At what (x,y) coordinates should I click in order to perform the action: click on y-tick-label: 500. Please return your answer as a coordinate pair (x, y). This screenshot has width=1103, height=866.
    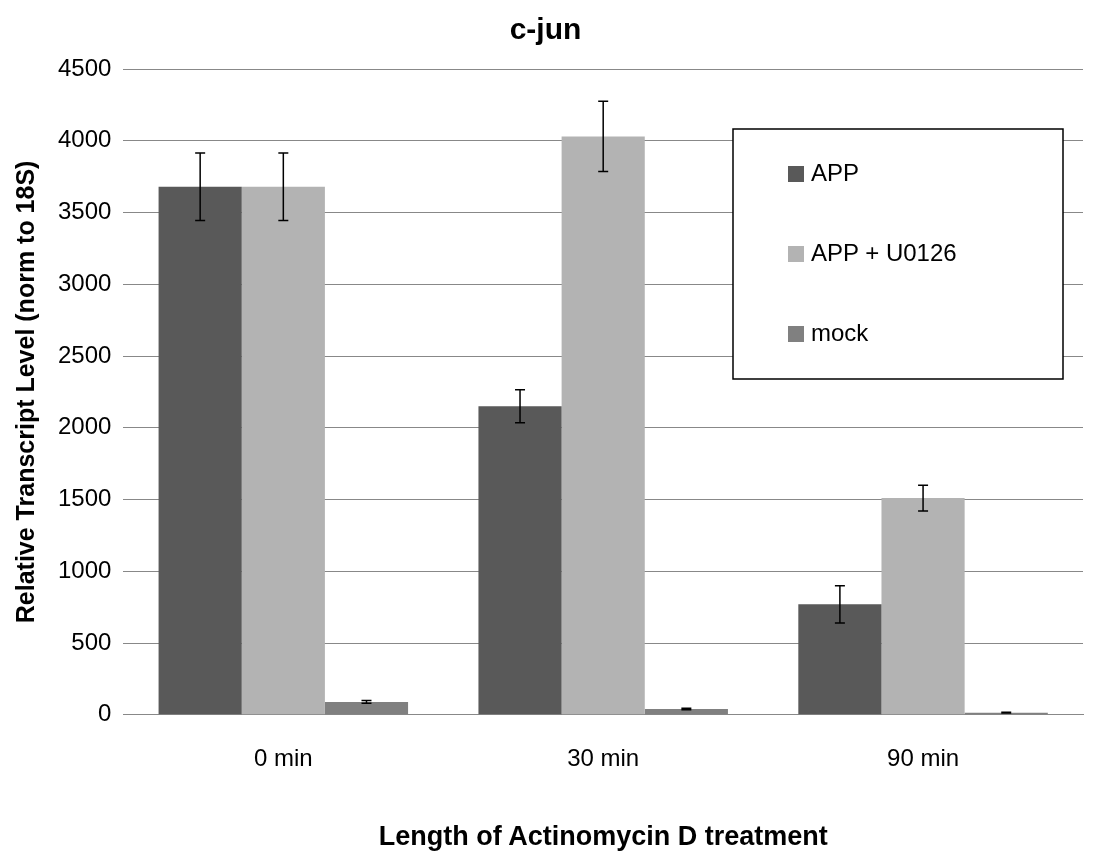
    Looking at the image, I should click on (91, 641).